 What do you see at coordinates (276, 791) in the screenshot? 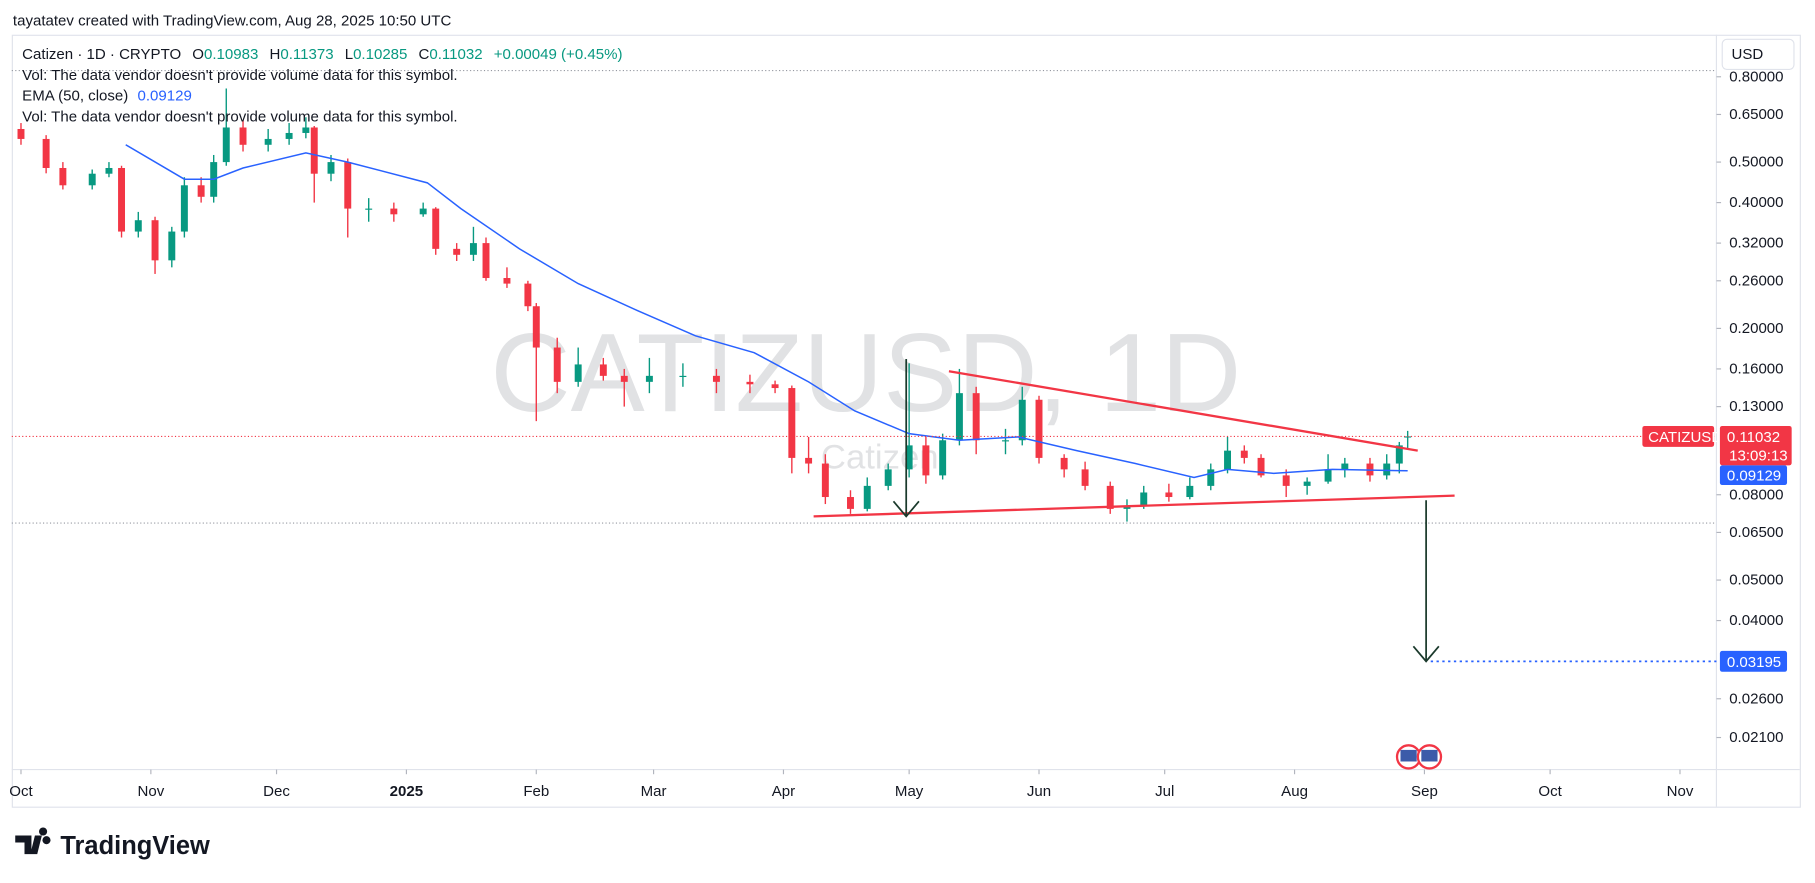
I see `x-tick-label: Dec` at bounding box center [276, 791].